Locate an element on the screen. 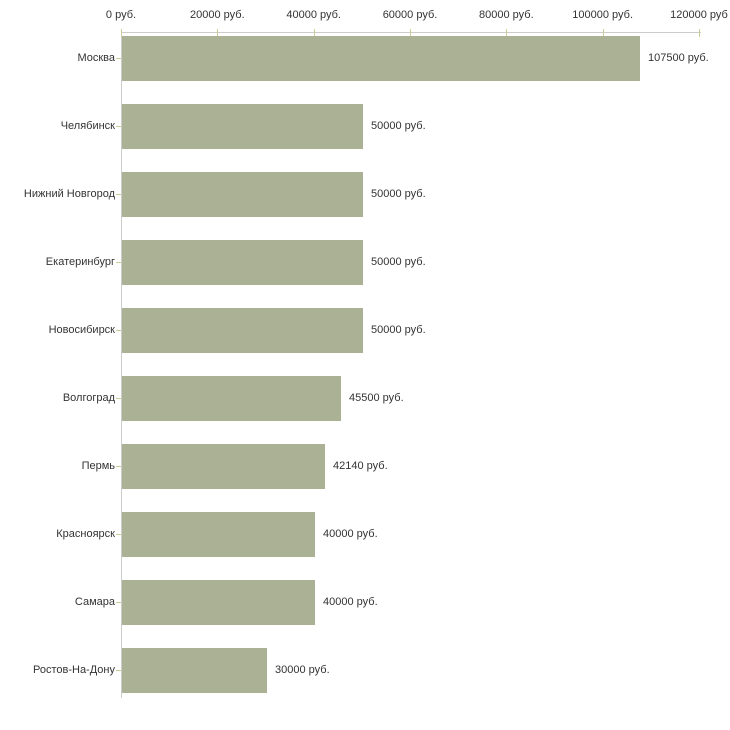 This screenshot has height=730, width=730. y-axis-line is located at coordinates (121, 365).